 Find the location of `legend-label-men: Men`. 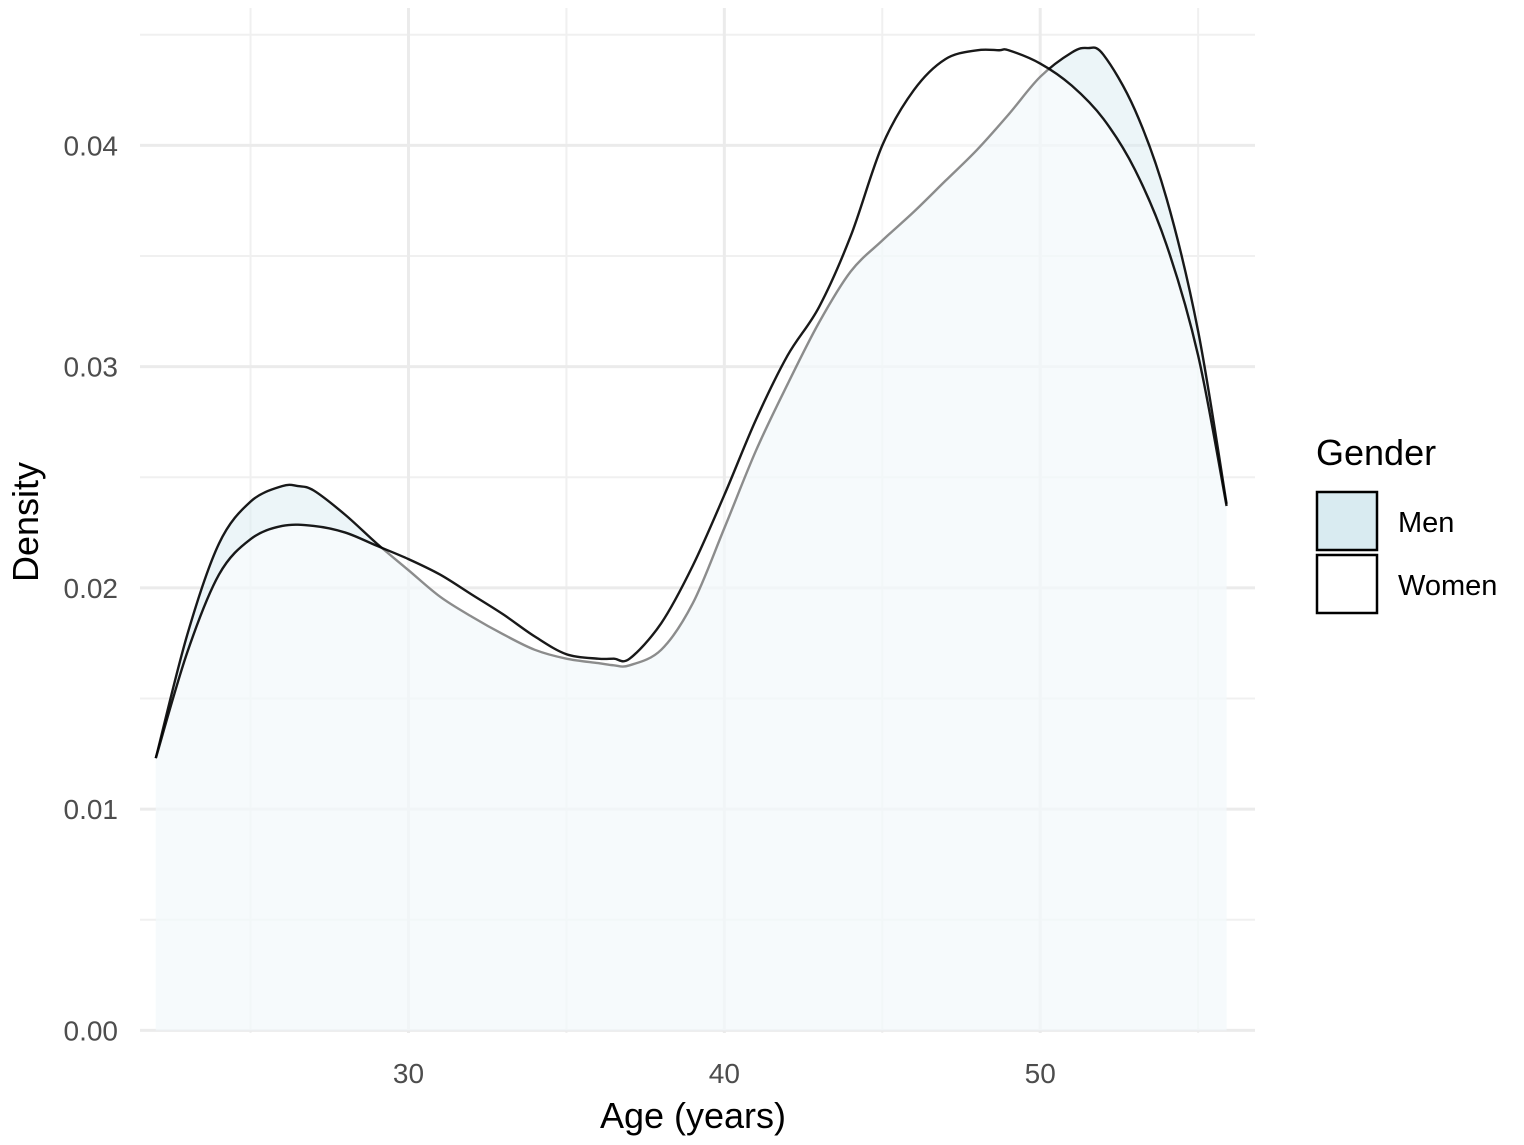

legend-label-men: Men is located at coordinates (1426, 523).